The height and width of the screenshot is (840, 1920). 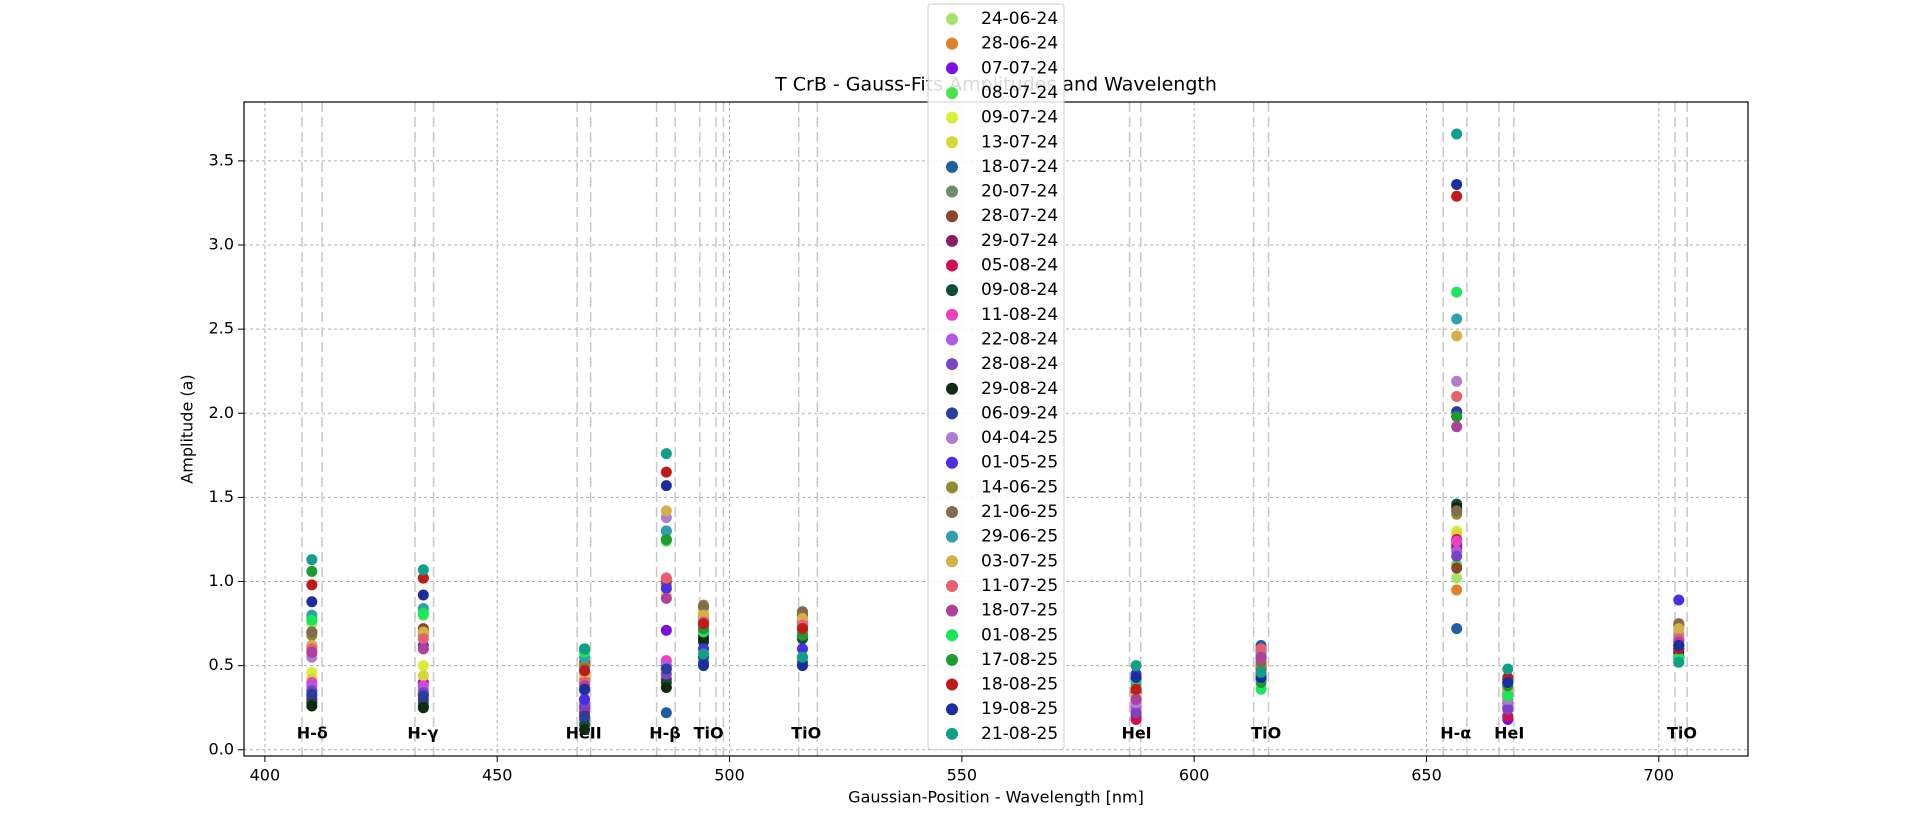 I want to click on legend-label: 18-07-25, so click(x=1019, y=611).